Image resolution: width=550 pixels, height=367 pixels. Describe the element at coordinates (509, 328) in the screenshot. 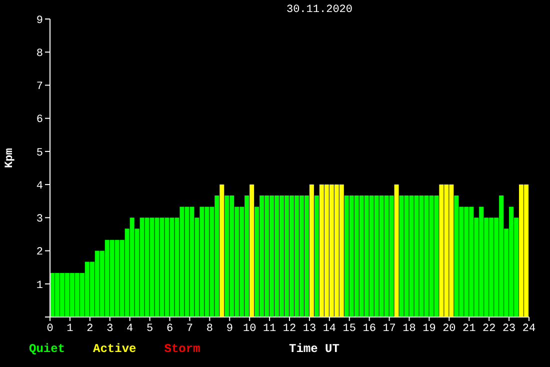

I see `x-tick-label: 23` at that location.